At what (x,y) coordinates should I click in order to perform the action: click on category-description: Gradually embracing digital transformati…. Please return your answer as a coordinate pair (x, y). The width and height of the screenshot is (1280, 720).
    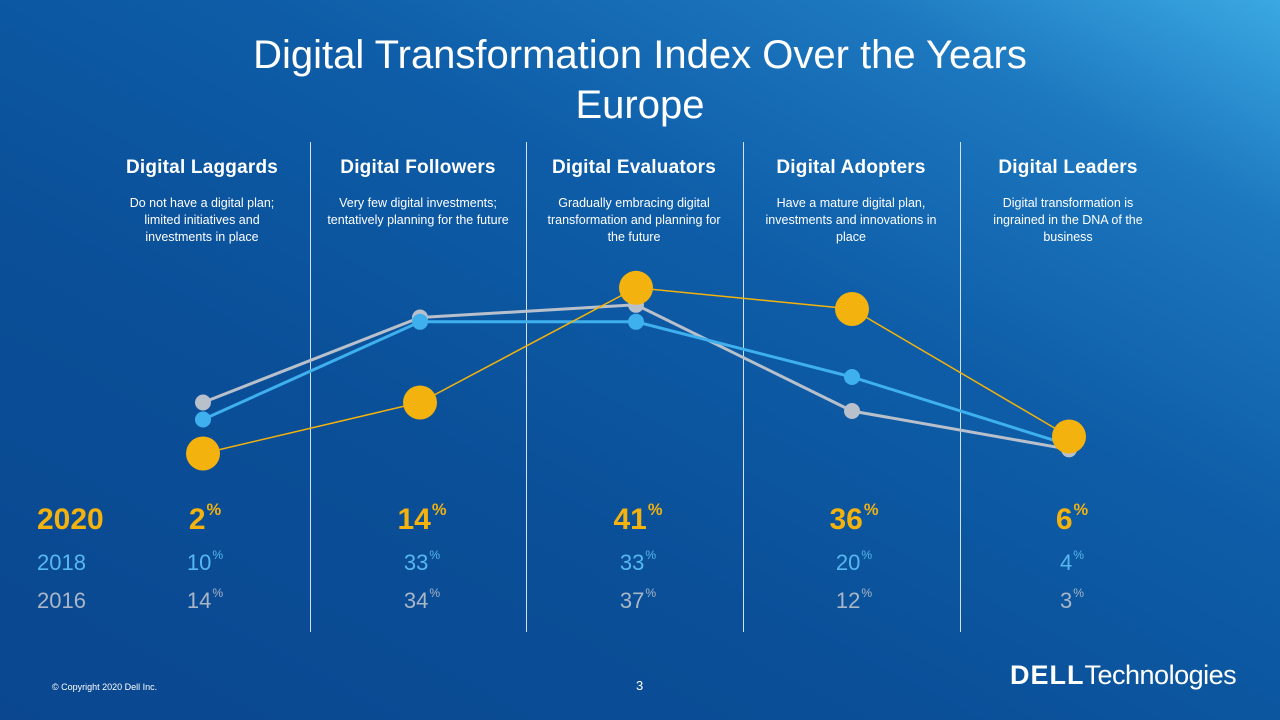
    Looking at the image, I should click on (634, 220).